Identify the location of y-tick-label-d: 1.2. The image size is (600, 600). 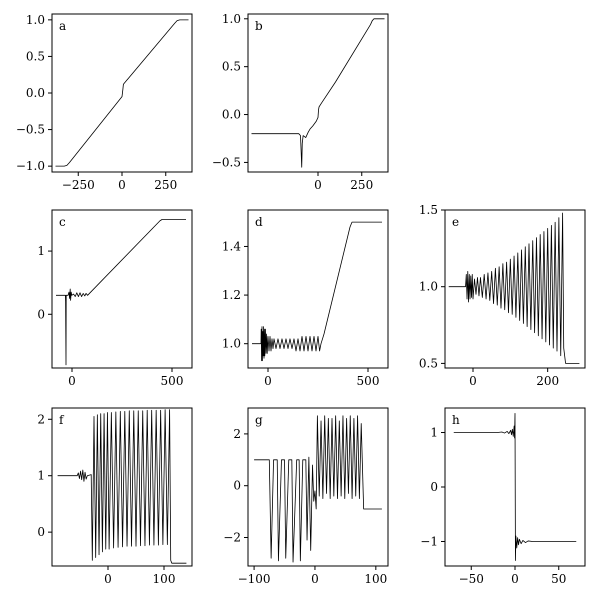
(231, 295).